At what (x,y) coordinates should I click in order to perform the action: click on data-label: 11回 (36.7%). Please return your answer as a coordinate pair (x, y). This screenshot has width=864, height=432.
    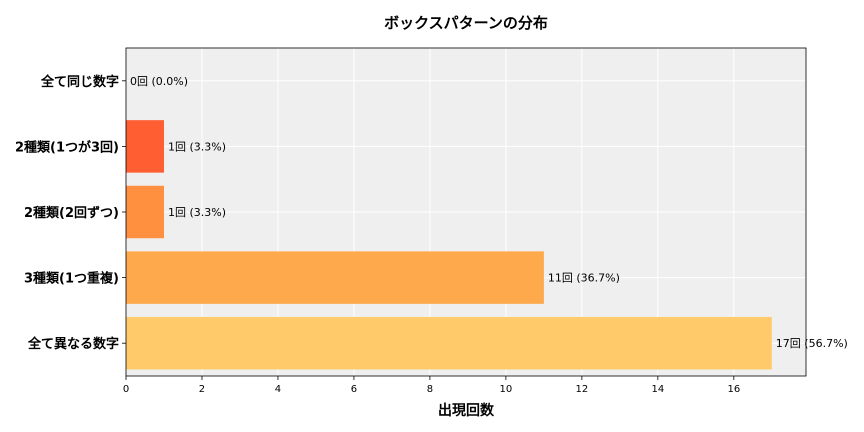
    Looking at the image, I should click on (584, 278).